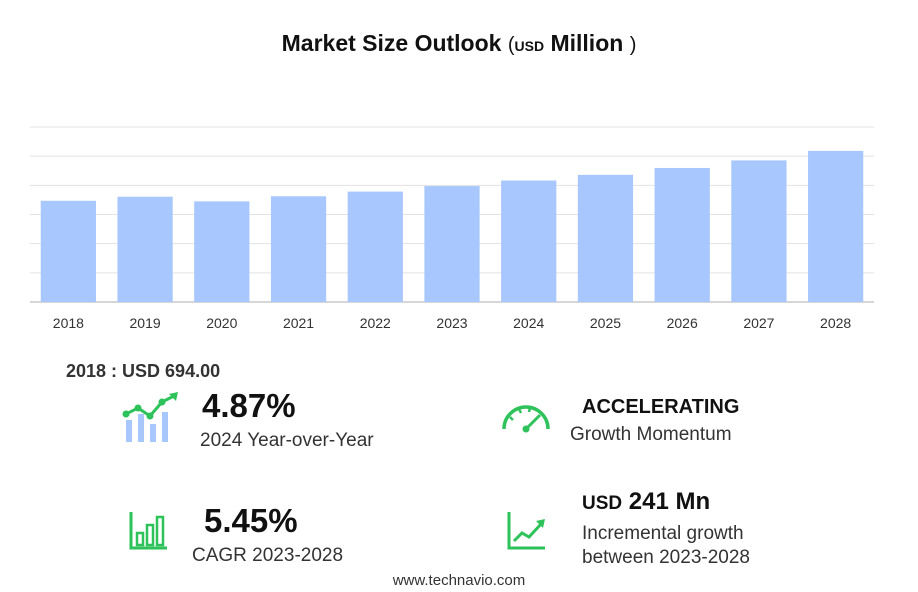 The height and width of the screenshot is (592, 918). What do you see at coordinates (68, 251) in the screenshot?
I see `bar-2018` at bounding box center [68, 251].